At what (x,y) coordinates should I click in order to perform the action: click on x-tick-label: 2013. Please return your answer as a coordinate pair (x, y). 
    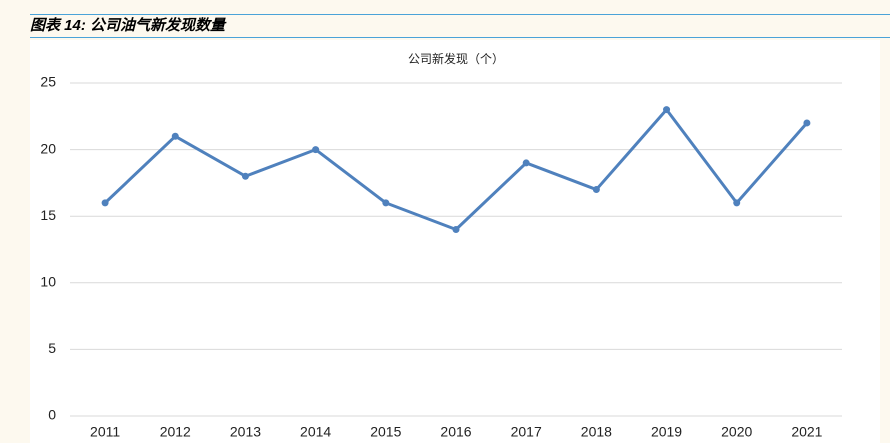
    Looking at the image, I should click on (245, 432).